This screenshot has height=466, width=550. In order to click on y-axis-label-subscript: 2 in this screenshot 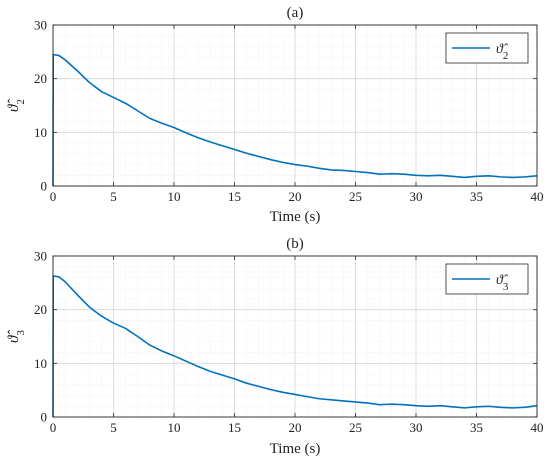, I will do `click(21, 102)`.